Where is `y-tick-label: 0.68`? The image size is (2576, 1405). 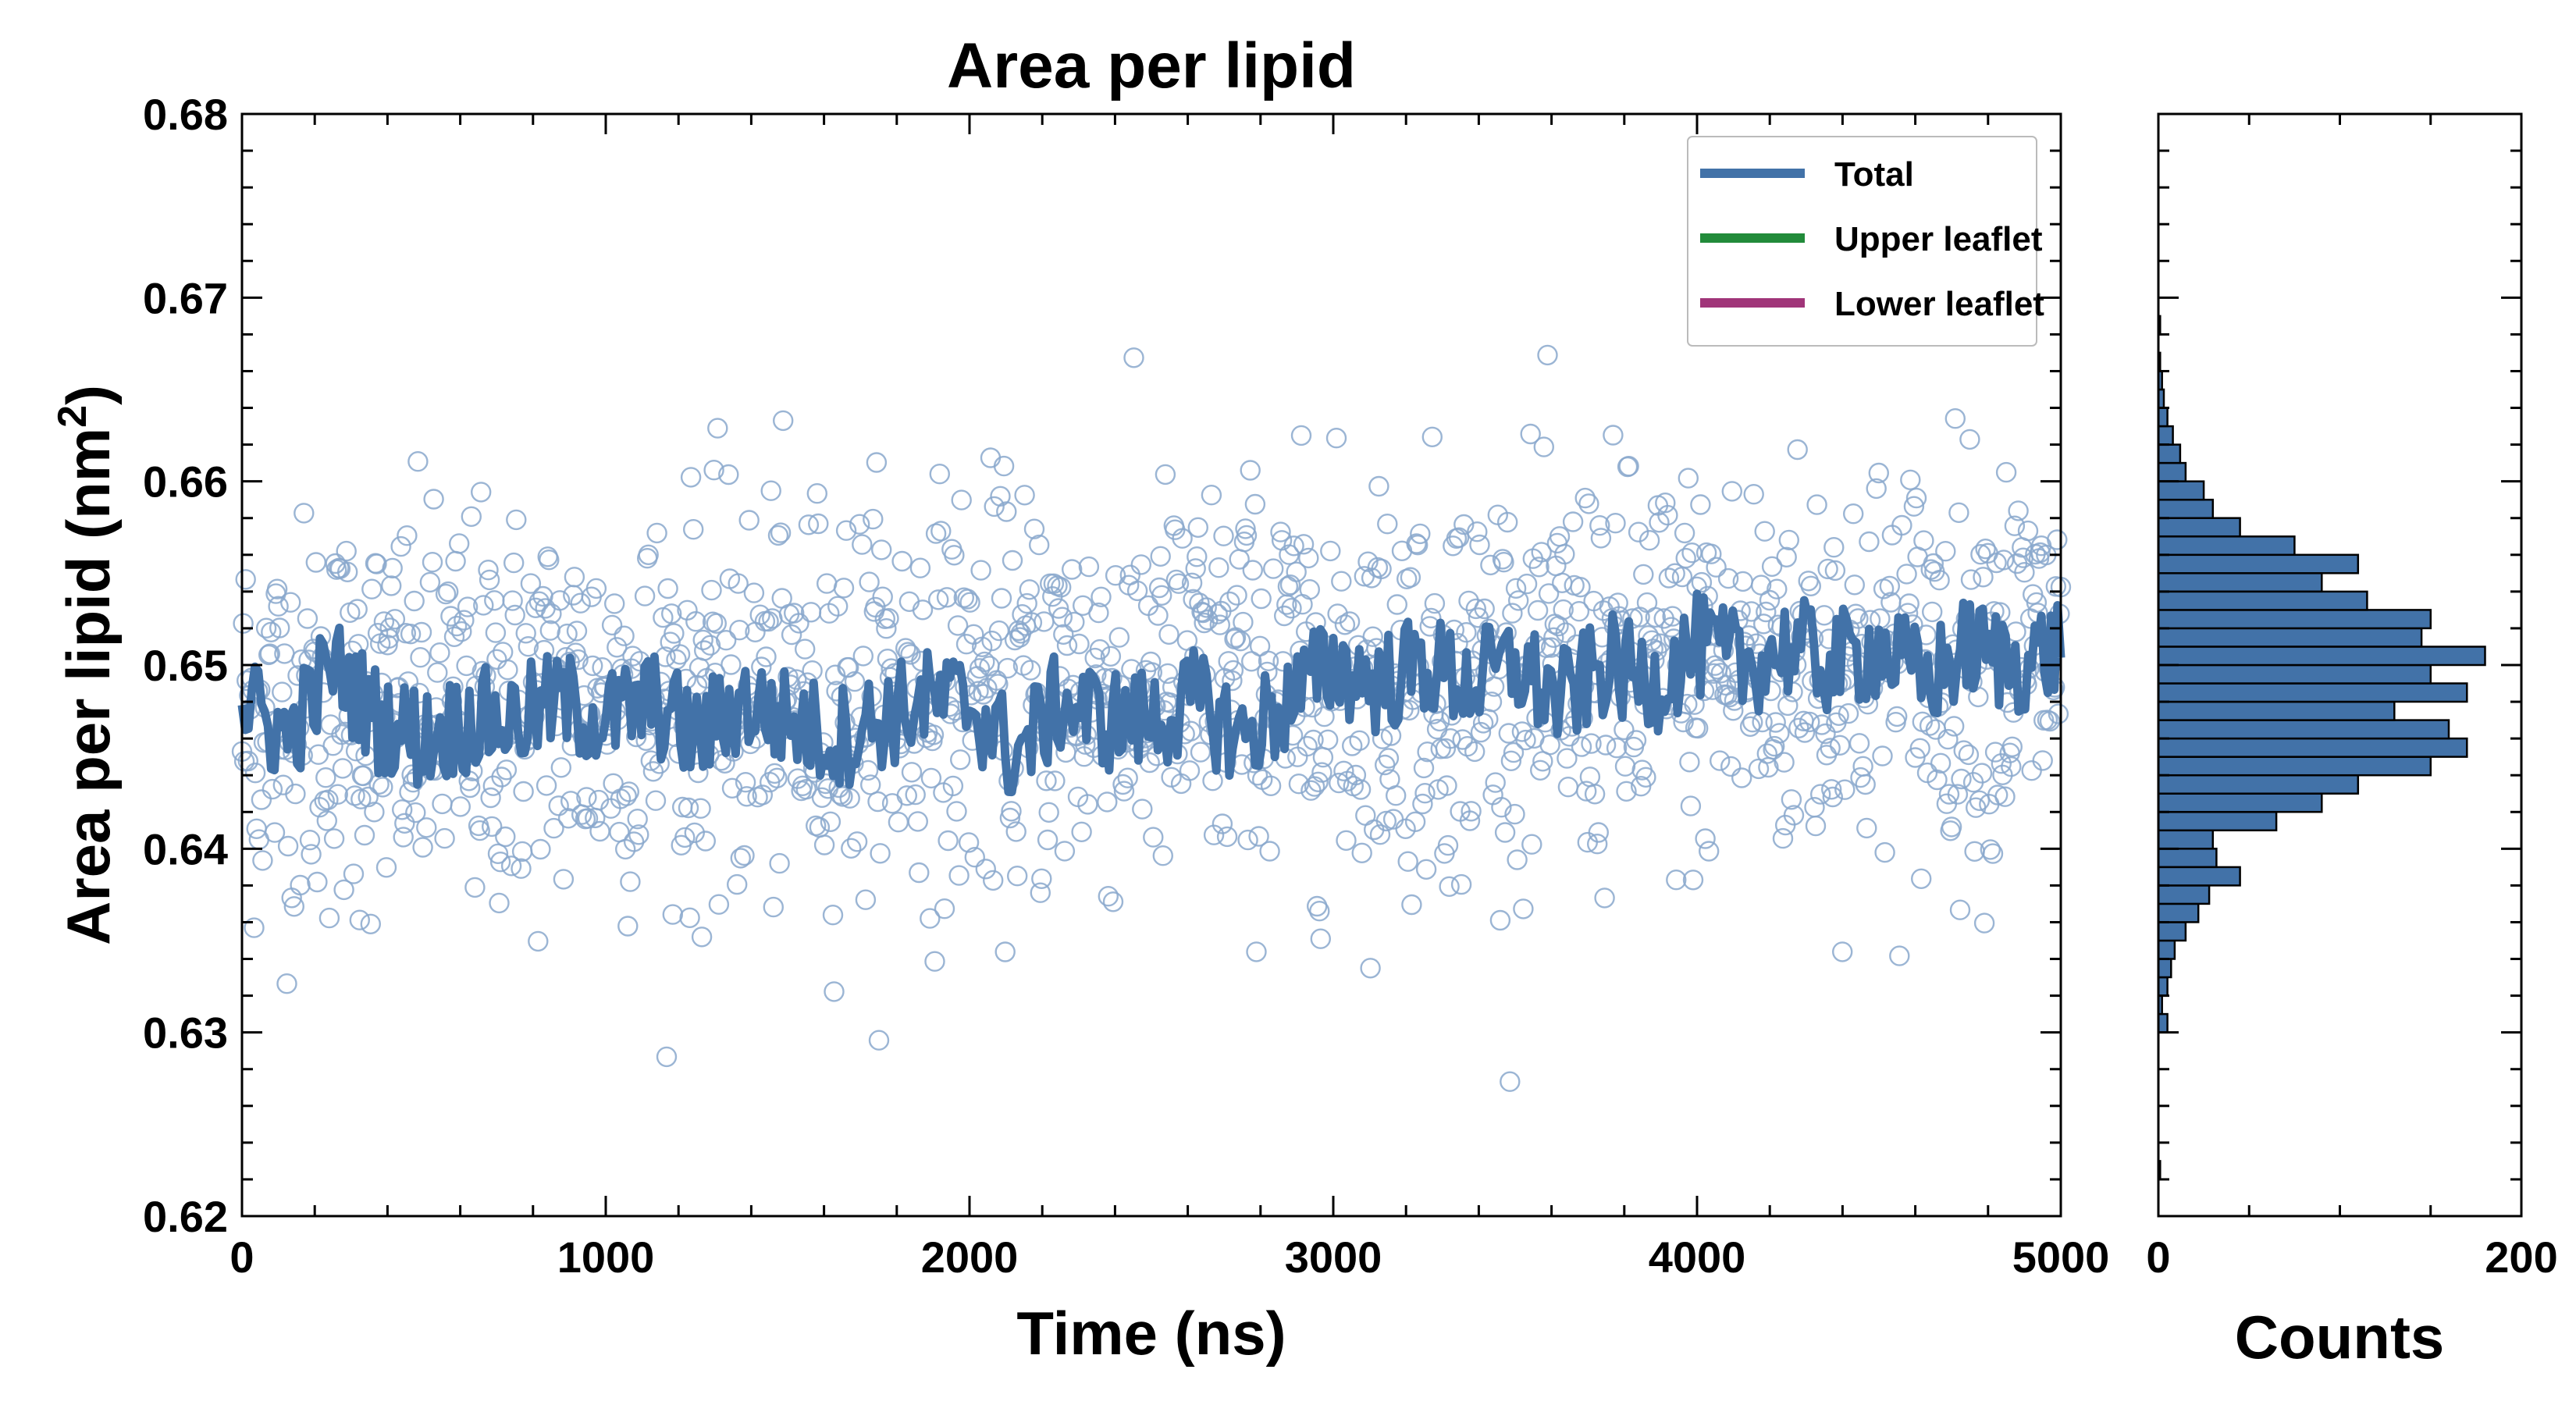 y-tick-label: 0.68 is located at coordinates (185, 114).